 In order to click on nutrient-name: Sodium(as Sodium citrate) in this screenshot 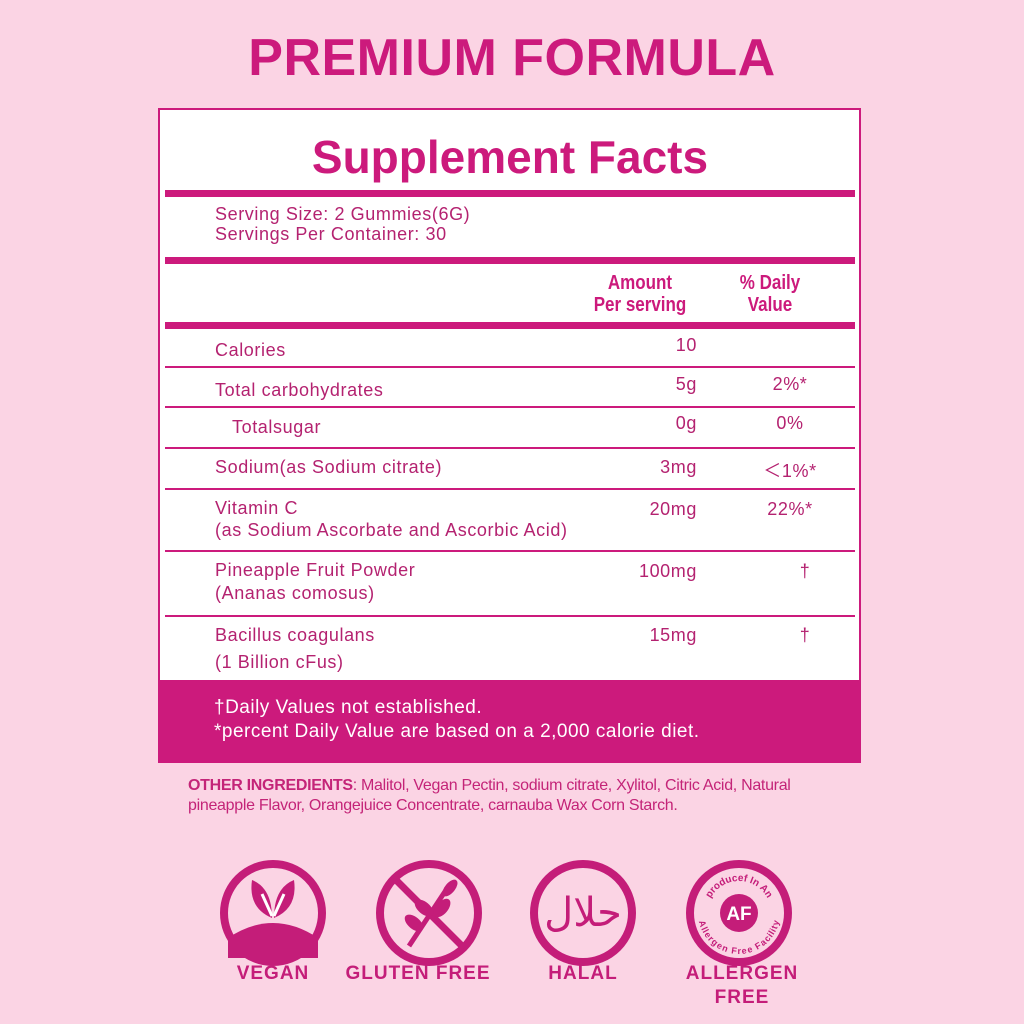, I will do `click(329, 467)`.